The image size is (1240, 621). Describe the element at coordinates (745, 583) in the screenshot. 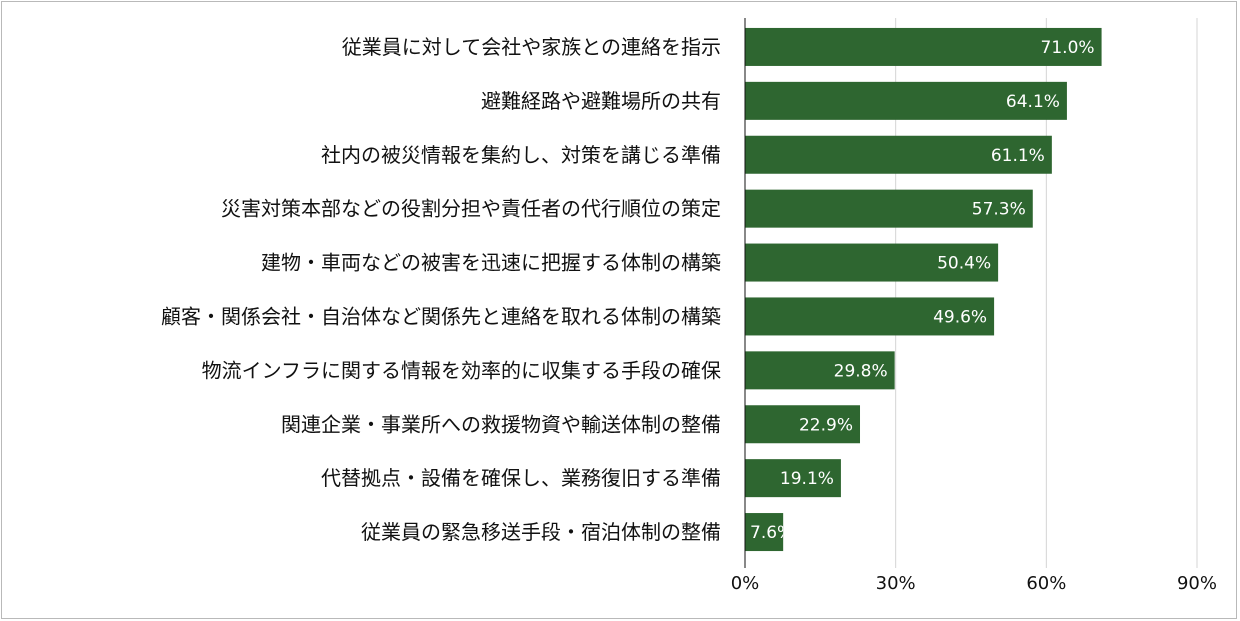

I see `x-tick-label-0: 0%` at that location.